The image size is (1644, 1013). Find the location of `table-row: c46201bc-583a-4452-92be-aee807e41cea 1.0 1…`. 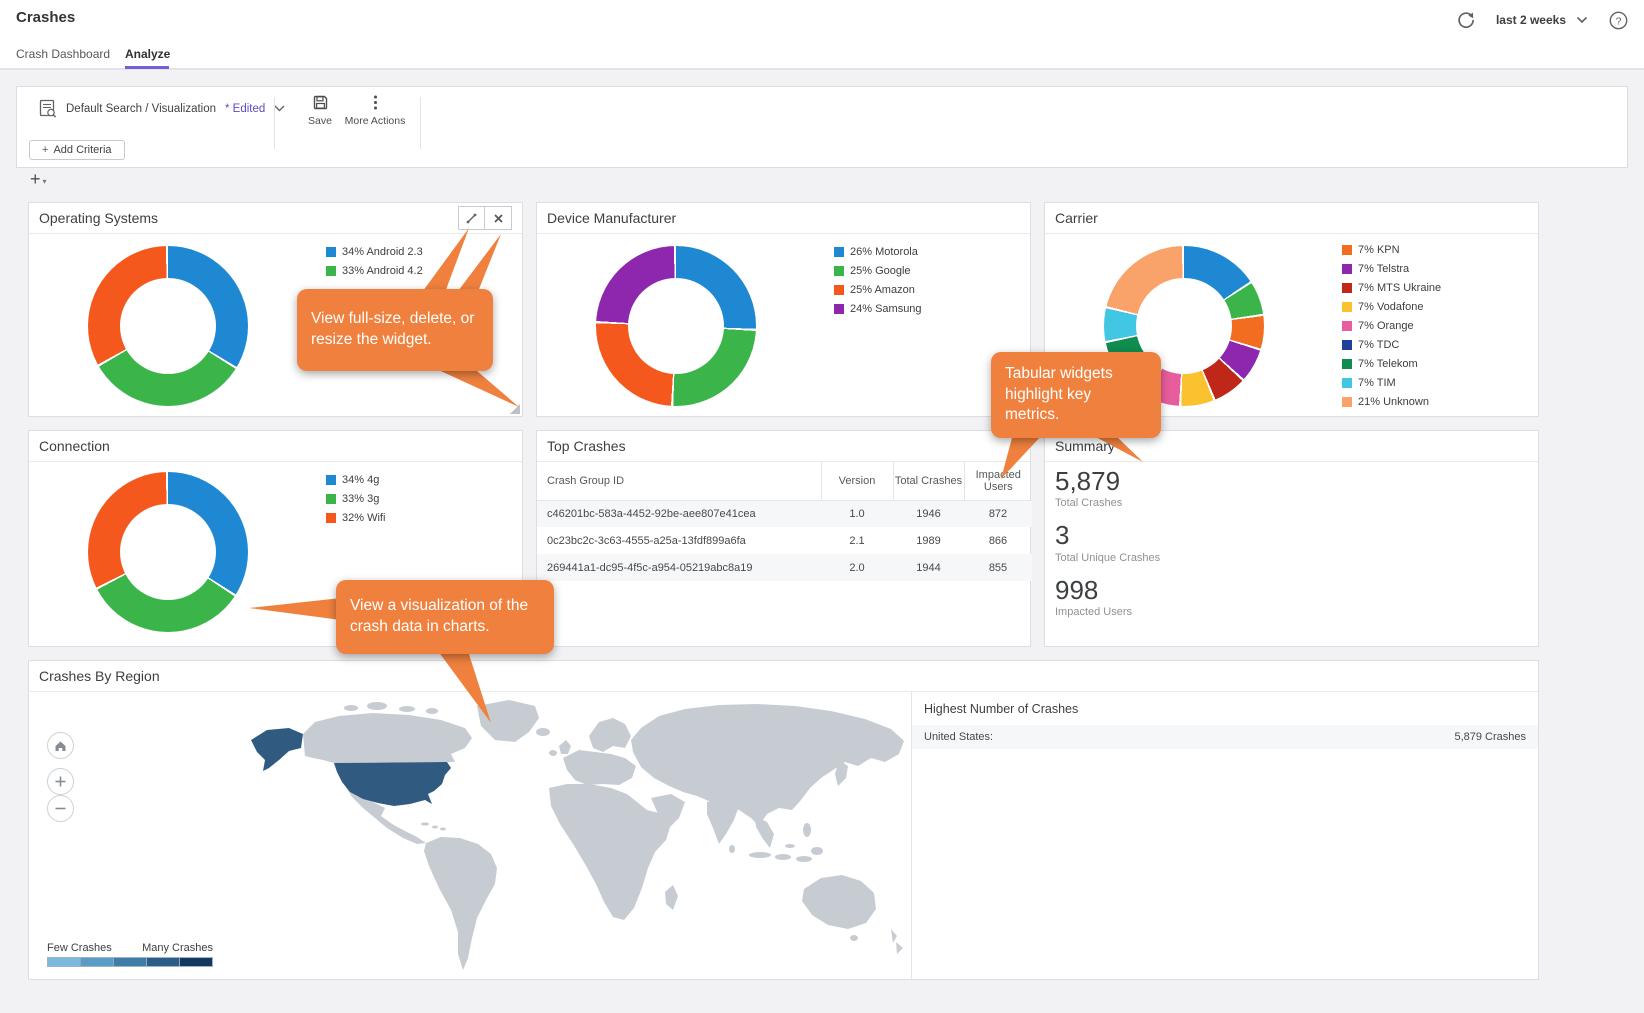

table-row: c46201bc-583a-4452-92be-aee807e41cea 1.0 1… is located at coordinates (784, 513).